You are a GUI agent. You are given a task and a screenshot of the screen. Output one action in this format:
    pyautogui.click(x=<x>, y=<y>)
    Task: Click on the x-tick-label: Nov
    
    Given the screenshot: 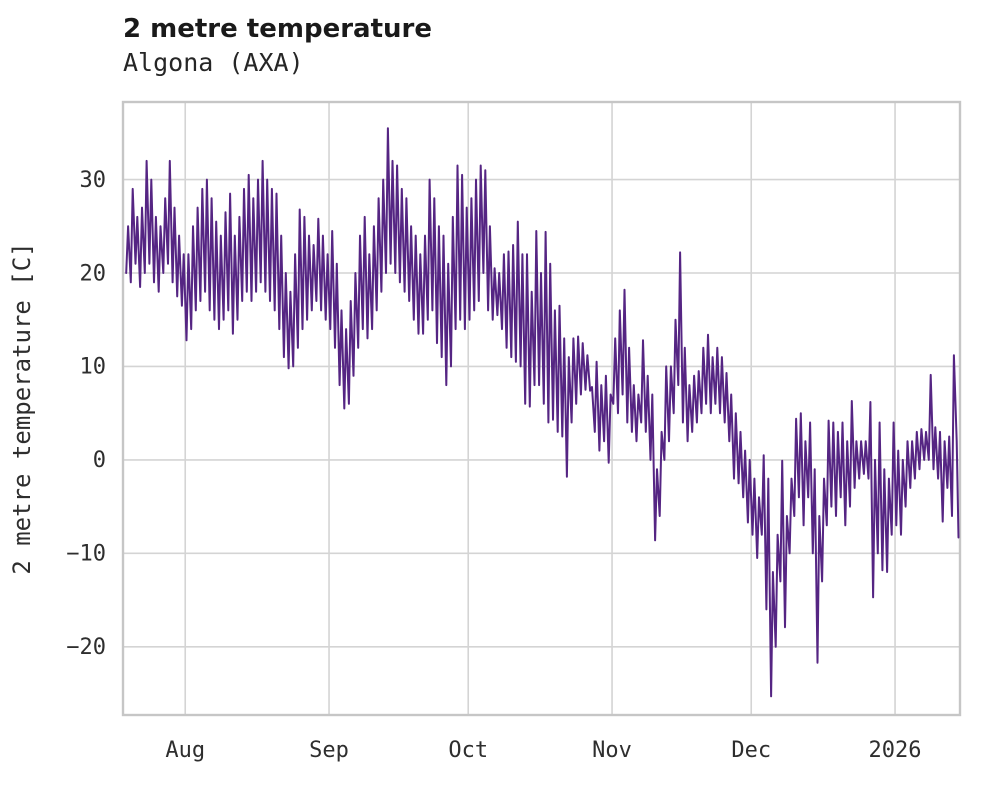 What is the action you would take?
    pyautogui.click(x=612, y=750)
    